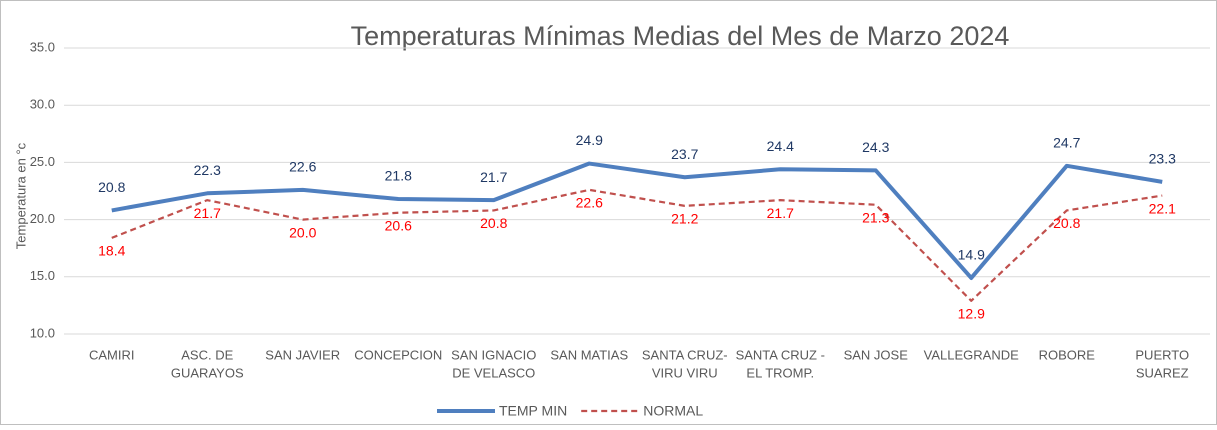 The height and width of the screenshot is (430, 1217). I want to click on x-tick-label: SANTA CRUZ -, so click(780, 354).